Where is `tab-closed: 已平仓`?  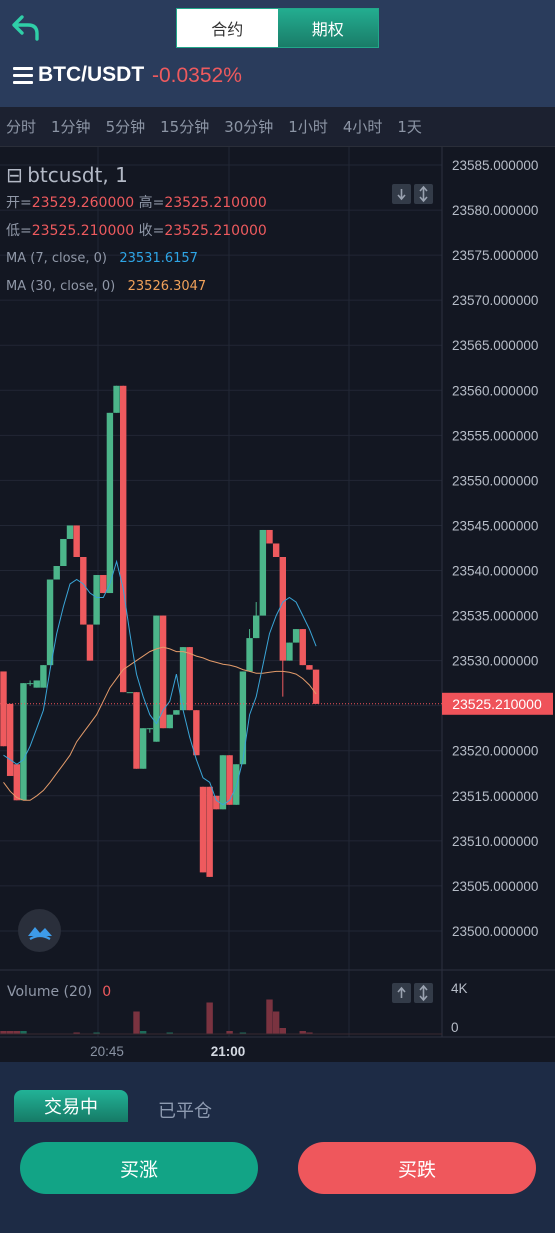
tab-closed: 已平仓 is located at coordinates (185, 1110).